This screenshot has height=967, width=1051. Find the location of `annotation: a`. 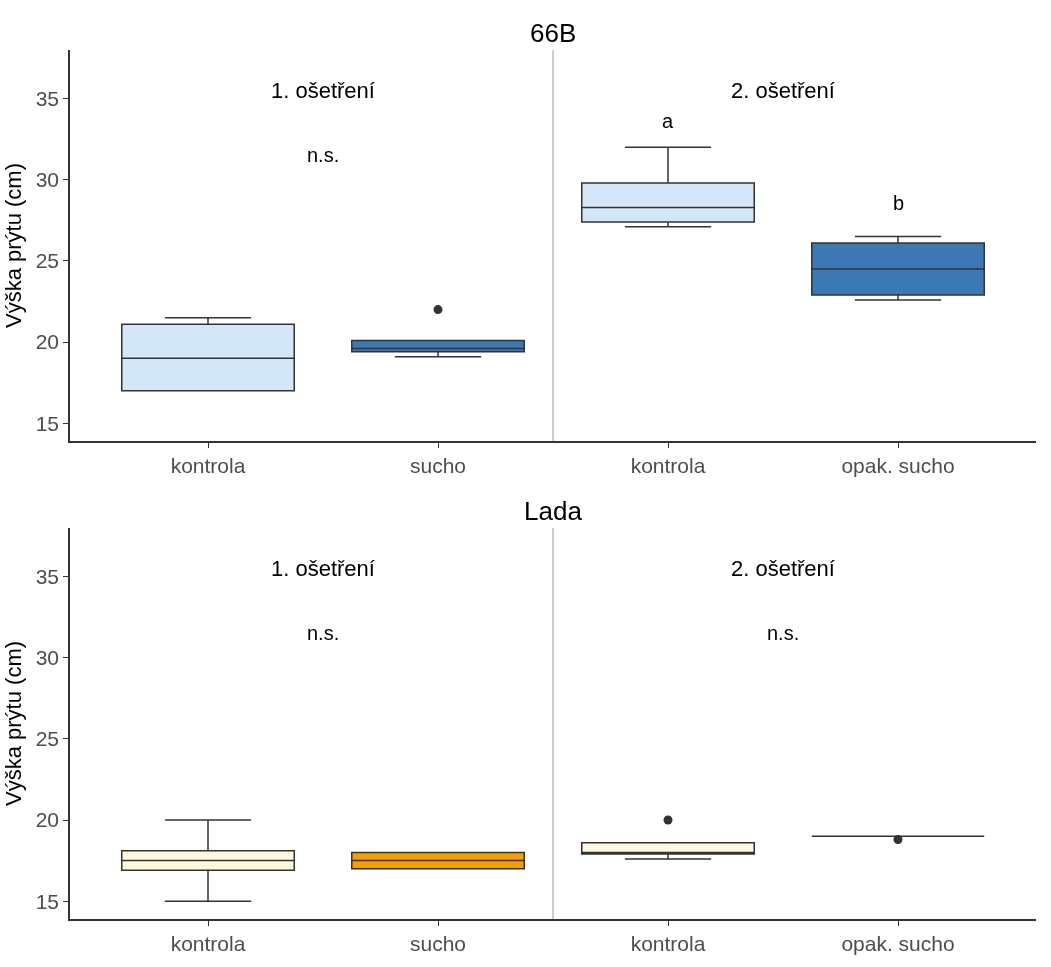

annotation: a is located at coordinates (668, 121).